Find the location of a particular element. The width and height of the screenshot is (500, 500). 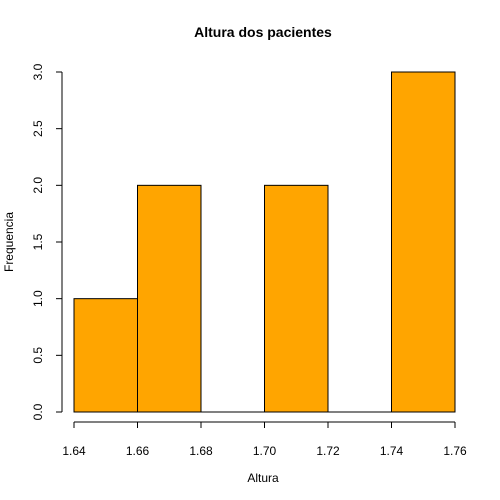

x-tick-label: 1.66 is located at coordinates (138, 451).